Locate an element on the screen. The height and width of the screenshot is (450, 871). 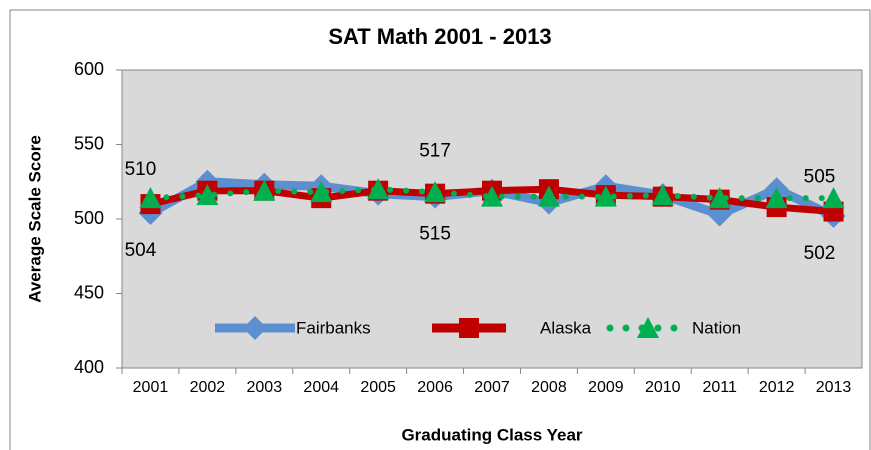
legend: Fairbanks Alaska Nation is located at coordinates (478, 328).